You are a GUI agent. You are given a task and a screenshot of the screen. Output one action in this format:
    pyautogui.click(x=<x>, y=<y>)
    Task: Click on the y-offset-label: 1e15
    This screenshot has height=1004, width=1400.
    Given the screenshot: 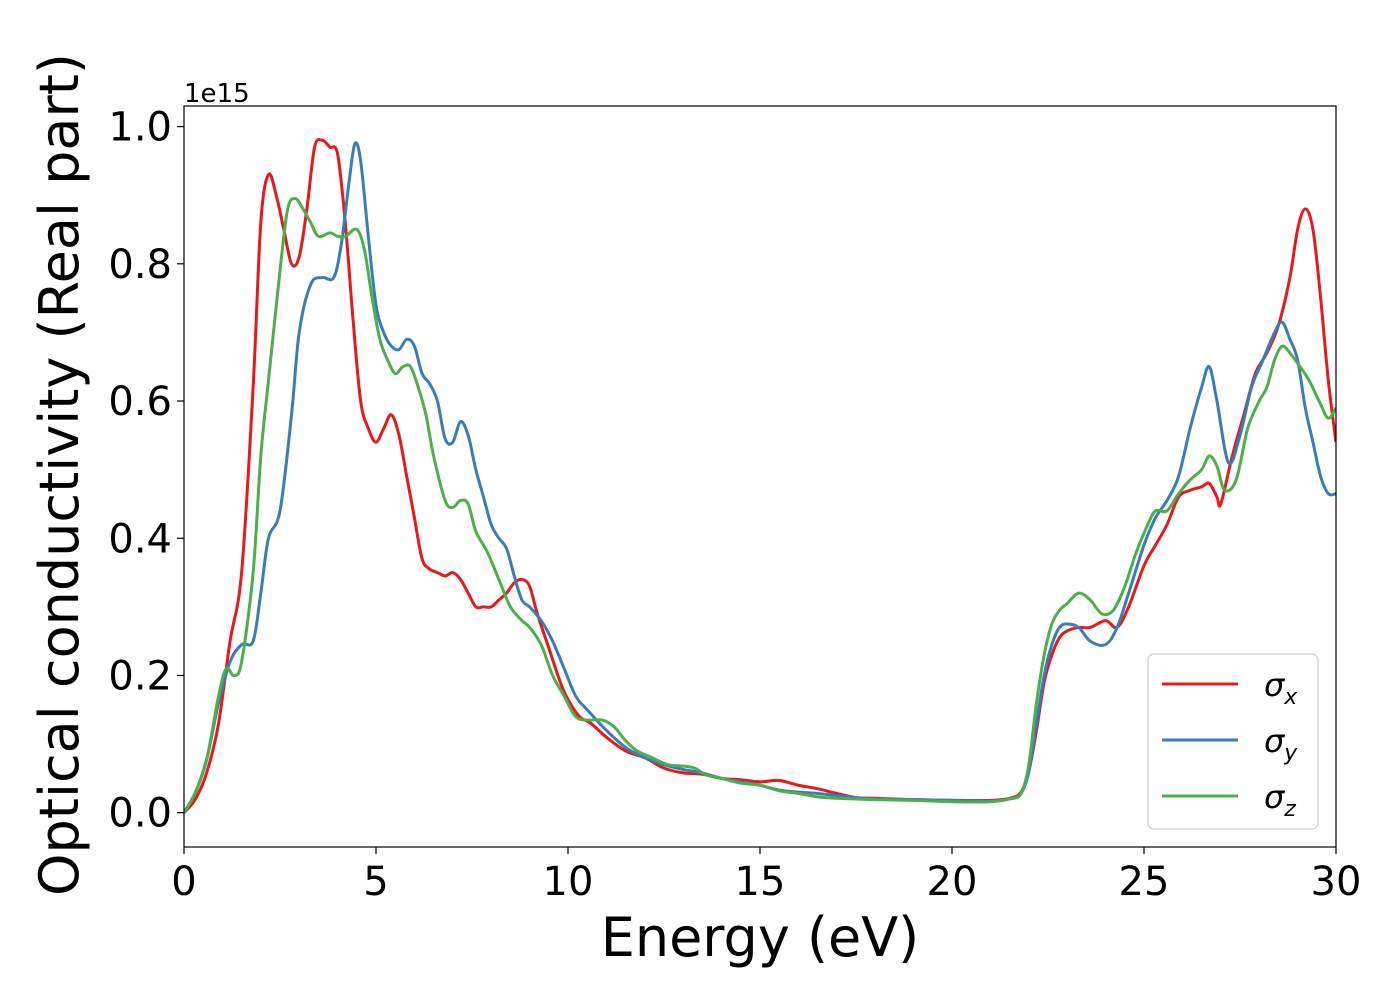 What is the action you would take?
    pyautogui.click(x=217, y=94)
    